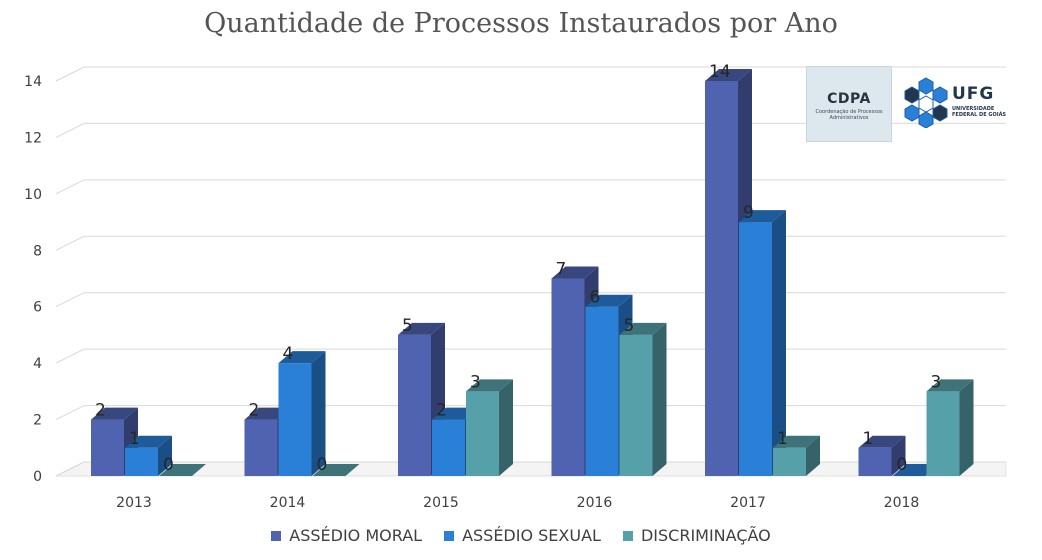  I want to click on y-tick-label: 0, so click(37, 477).